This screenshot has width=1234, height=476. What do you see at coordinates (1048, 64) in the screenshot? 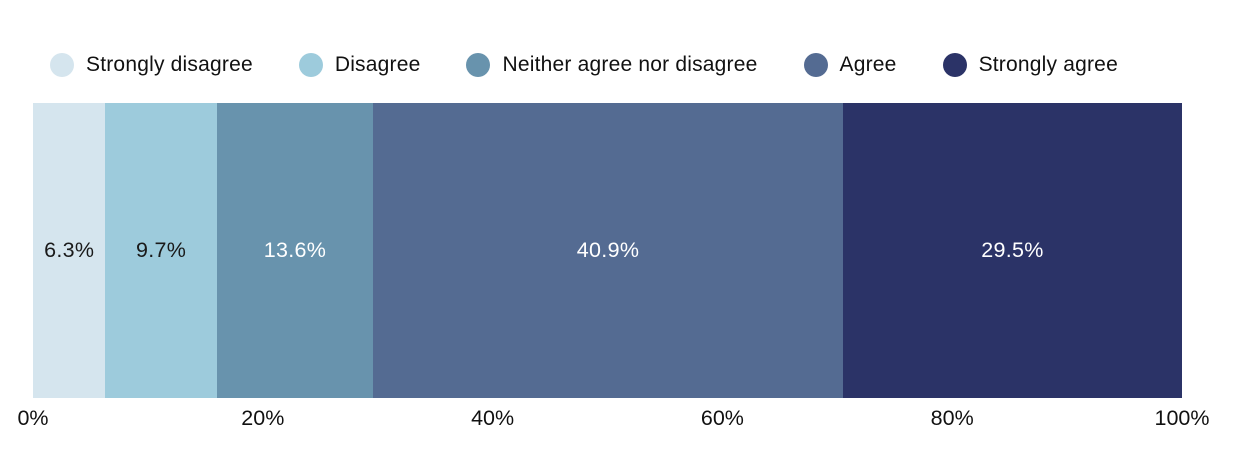
I see `legend-label: Strongly agree` at bounding box center [1048, 64].